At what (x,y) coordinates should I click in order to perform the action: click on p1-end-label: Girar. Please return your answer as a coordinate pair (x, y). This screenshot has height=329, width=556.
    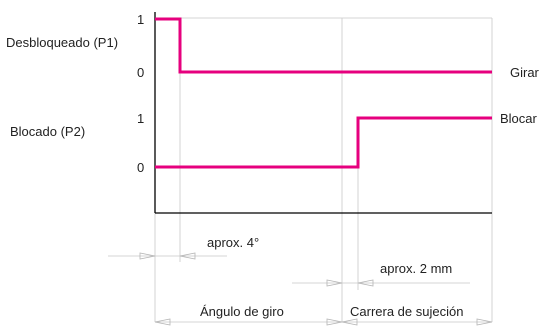
    Looking at the image, I should click on (525, 72).